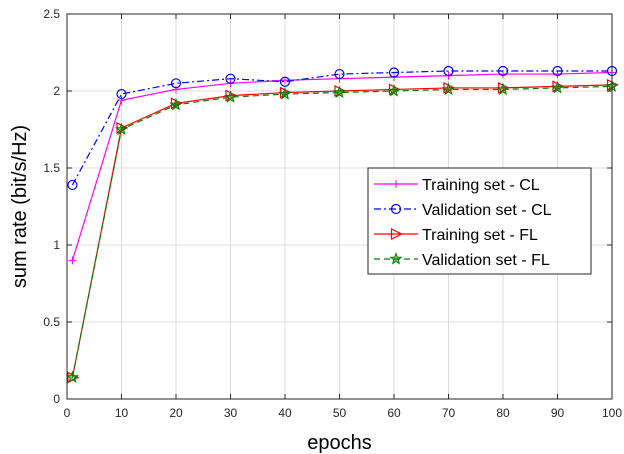 This screenshot has width=624, height=454. What do you see at coordinates (339, 443) in the screenshot?
I see `x-axis-label: epochs` at bounding box center [339, 443].